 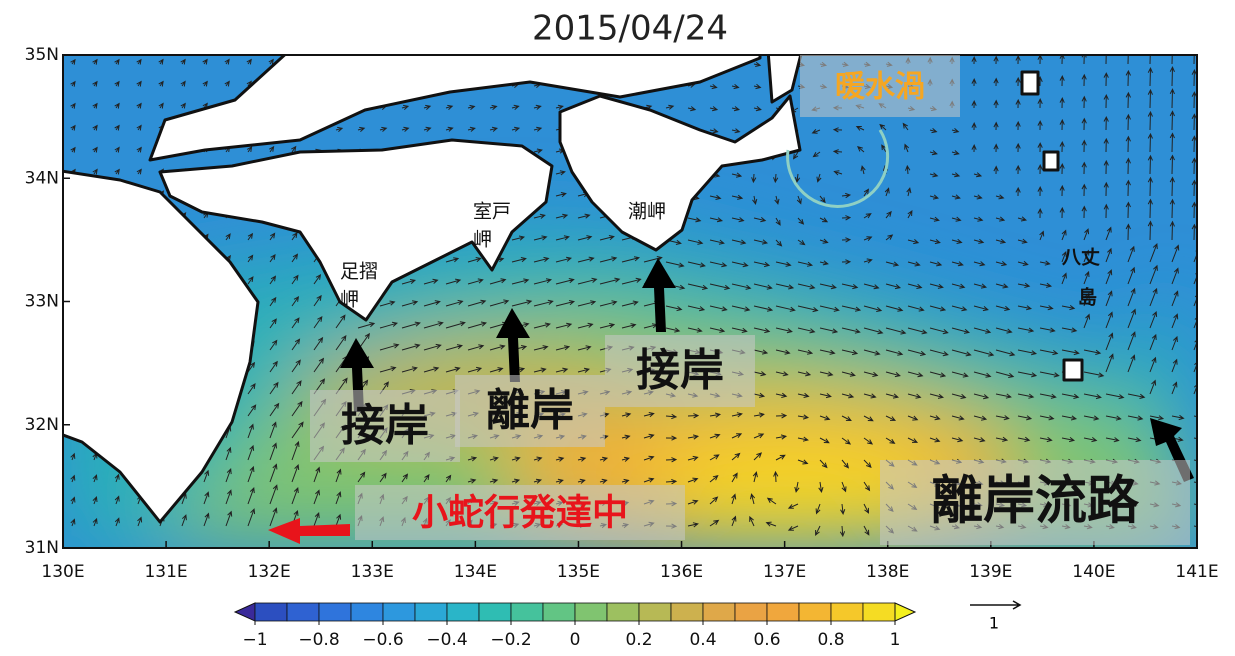 I want to click on colorbar-tick-label: 0, so click(x=575, y=640).